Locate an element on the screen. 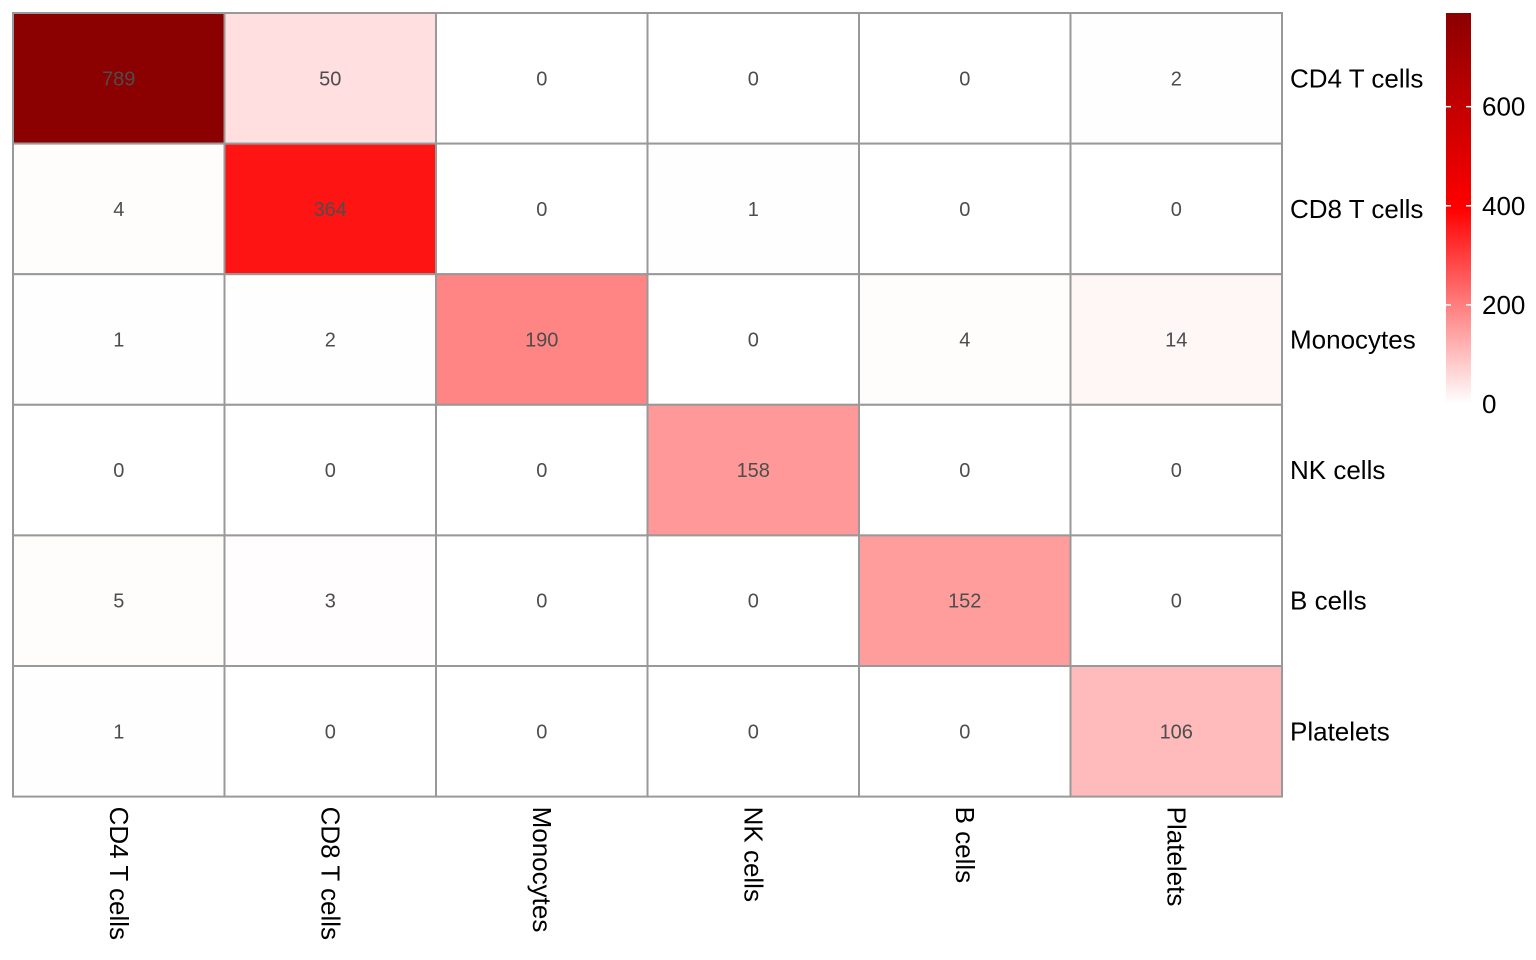 The height and width of the screenshot is (960, 1536). cell-value-label: 190 is located at coordinates (541, 341).